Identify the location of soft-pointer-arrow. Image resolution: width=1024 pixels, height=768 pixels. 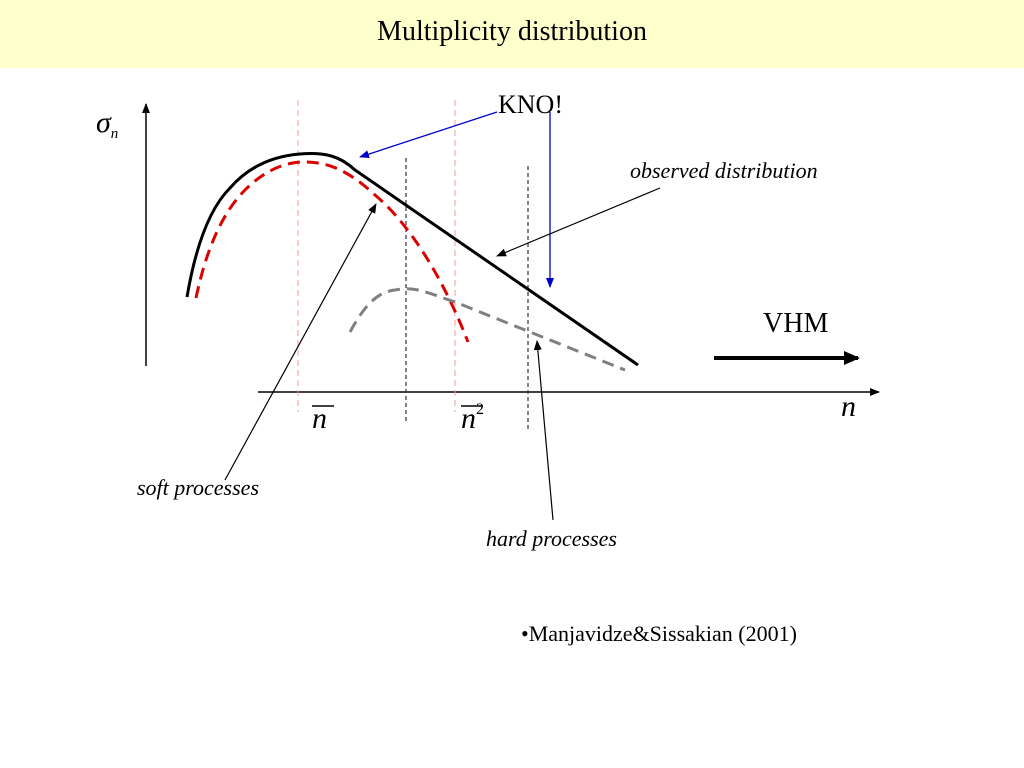
(300, 342).